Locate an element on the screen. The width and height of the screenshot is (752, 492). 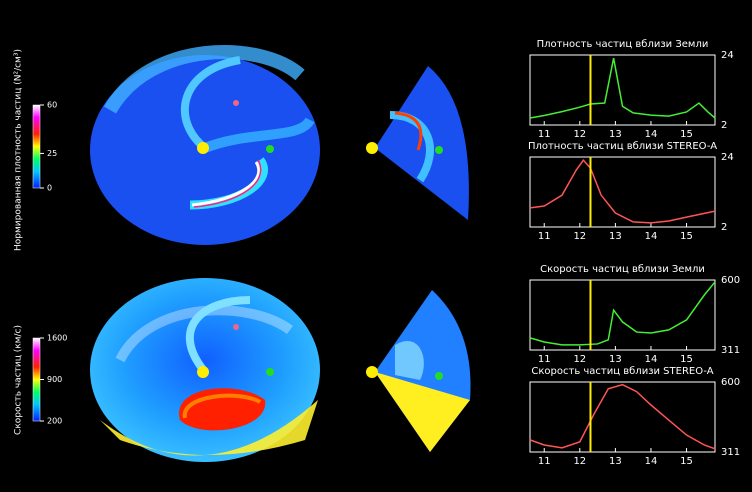
colorbar-tick-label: 25 is located at coordinates (52, 153).